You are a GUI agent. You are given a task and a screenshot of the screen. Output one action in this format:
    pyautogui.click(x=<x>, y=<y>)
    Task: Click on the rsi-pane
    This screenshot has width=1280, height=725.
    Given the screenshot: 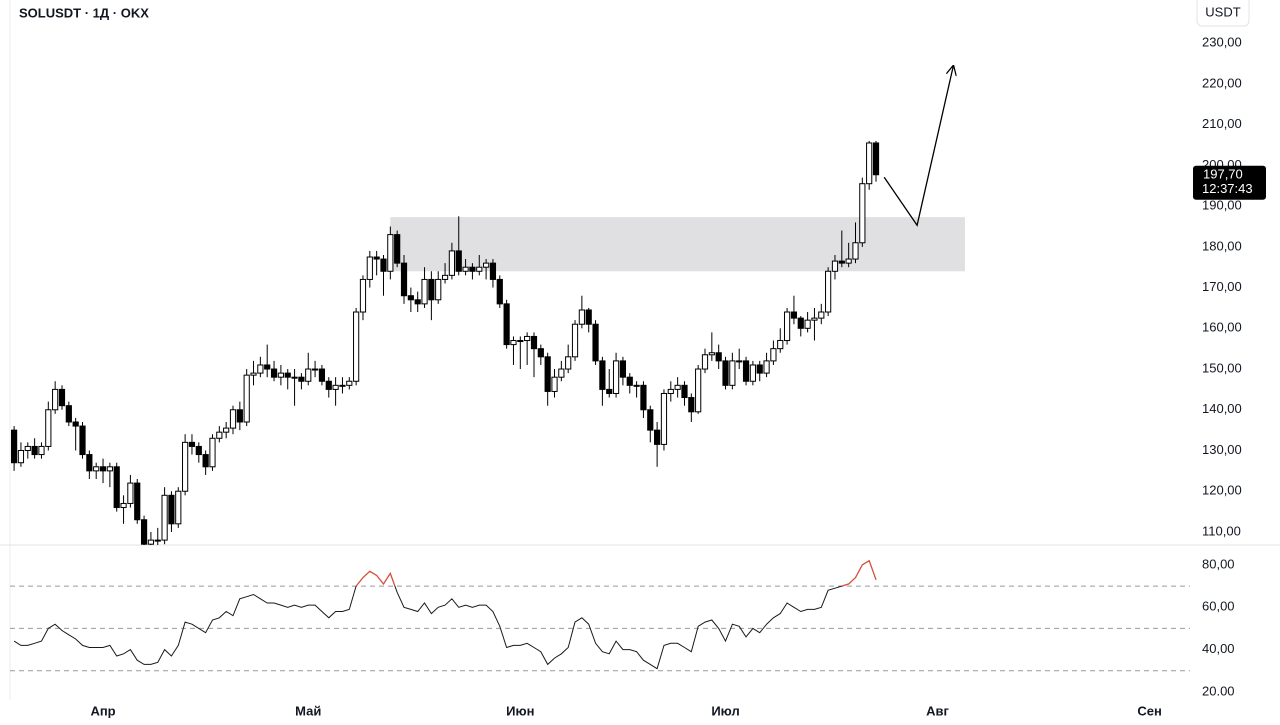 What is the action you would take?
    pyautogui.click(x=600, y=615)
    